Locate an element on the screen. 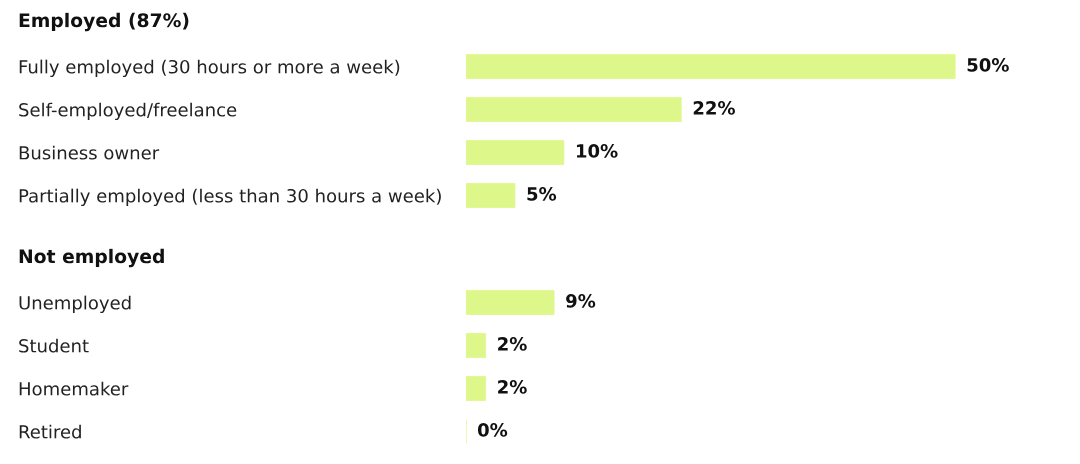  y-tick-label: Business owner is located at coordinates (89, 152).